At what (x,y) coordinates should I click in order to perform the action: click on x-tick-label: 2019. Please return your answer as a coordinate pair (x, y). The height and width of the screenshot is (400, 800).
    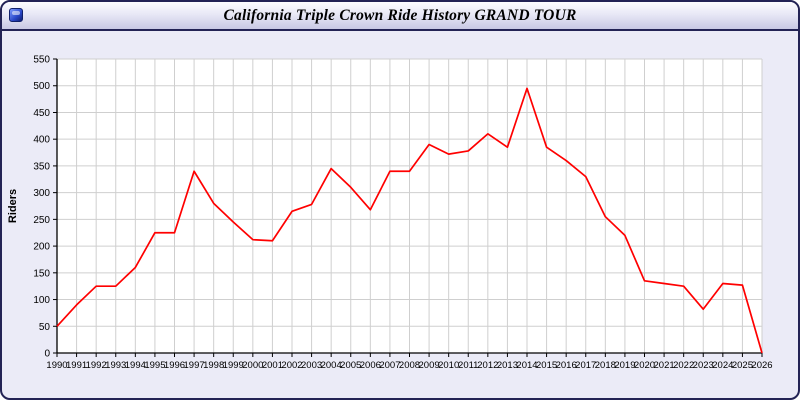
    Looking at the image, I should click on (624, 365).